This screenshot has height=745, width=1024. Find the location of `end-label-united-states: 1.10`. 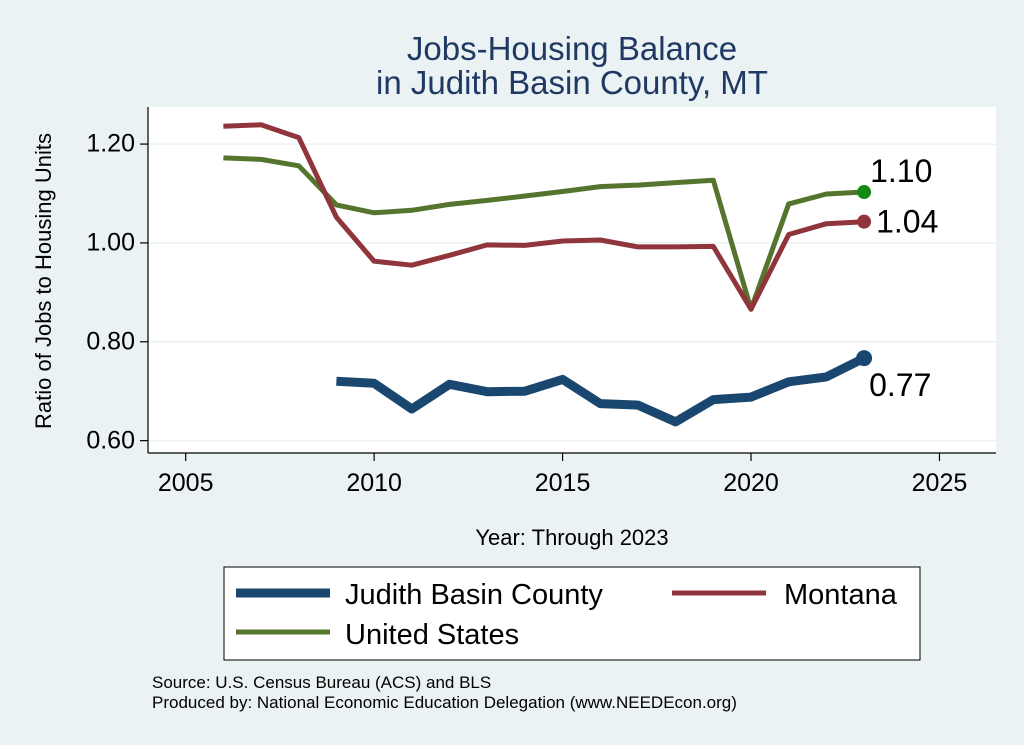

end-label-united-states: 1.10 is located at coordinates (901, 171).